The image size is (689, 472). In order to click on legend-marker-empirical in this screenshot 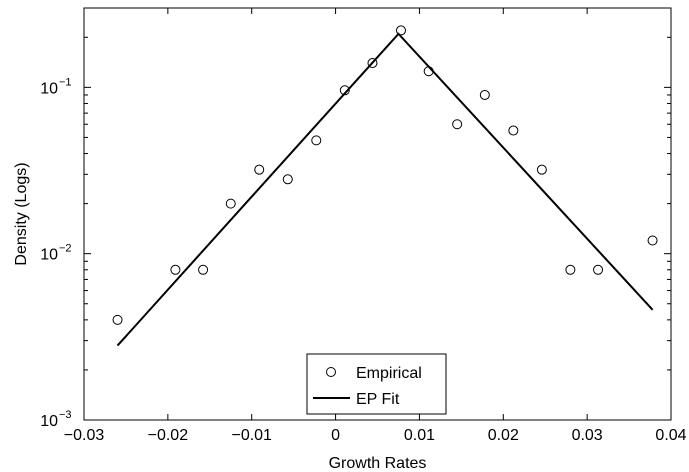, I will do `click(331, 372)`.